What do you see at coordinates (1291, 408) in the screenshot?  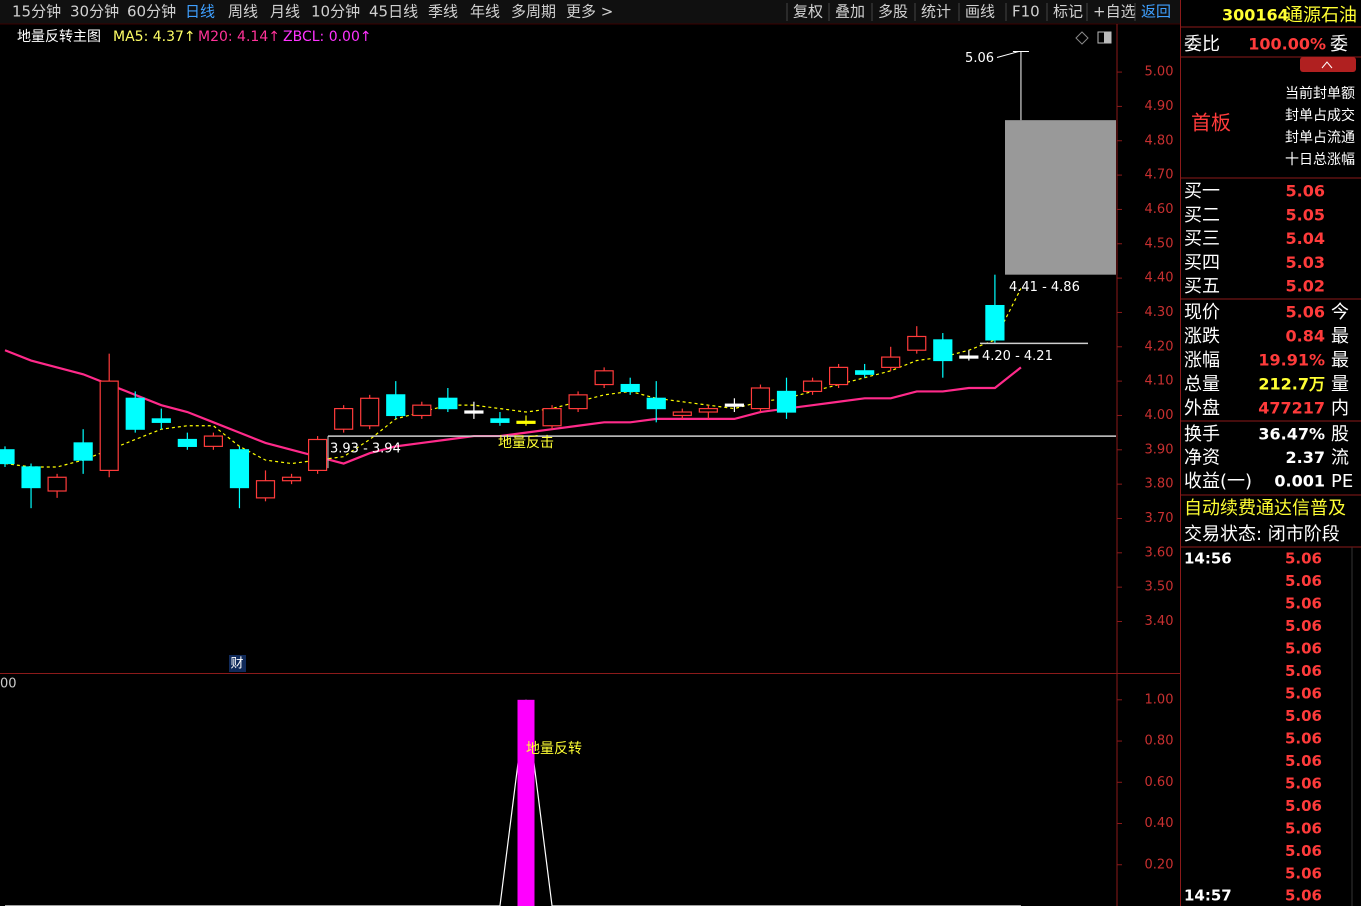 I see `stat-value: 477217` at bounding box center [1291, 408].